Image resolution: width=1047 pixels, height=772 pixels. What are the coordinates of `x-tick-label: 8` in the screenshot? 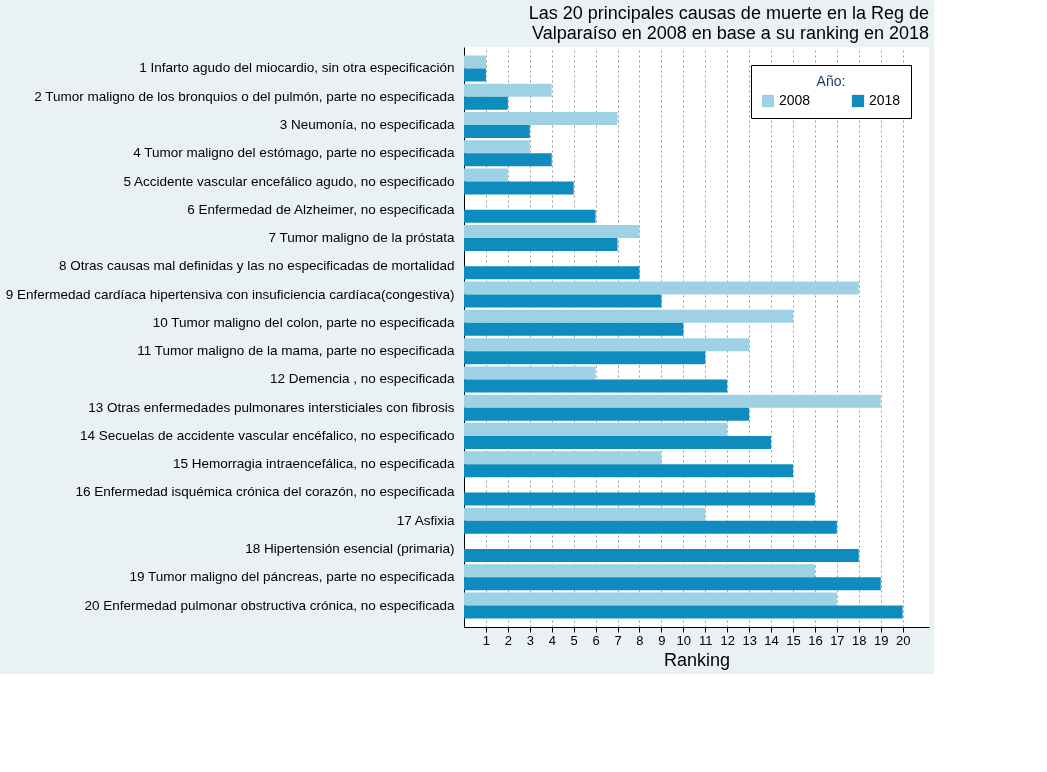 It's located at (640, 640).